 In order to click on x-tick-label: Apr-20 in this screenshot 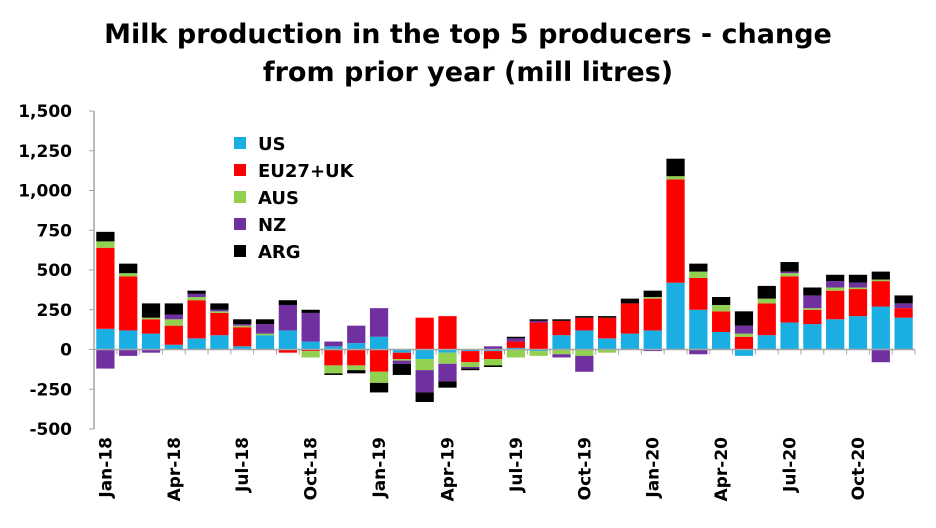, I will do `click(722, 469)`.